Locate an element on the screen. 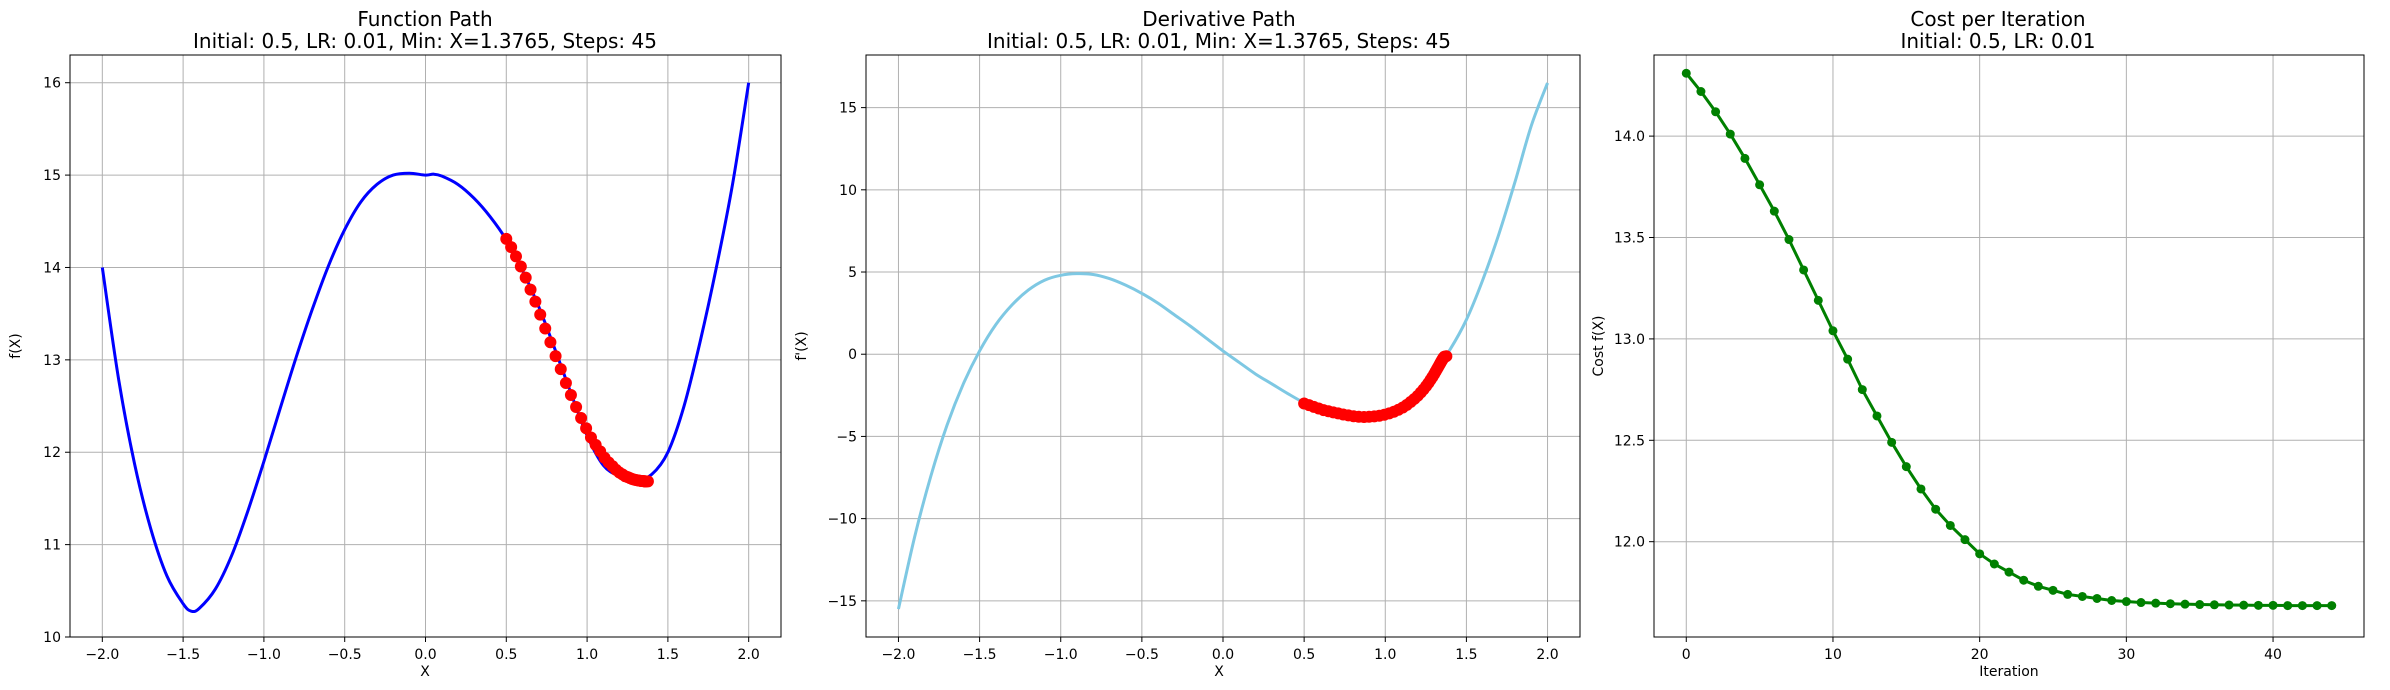  x-tick-label: 2.0 is located at coordinates (749, 655).